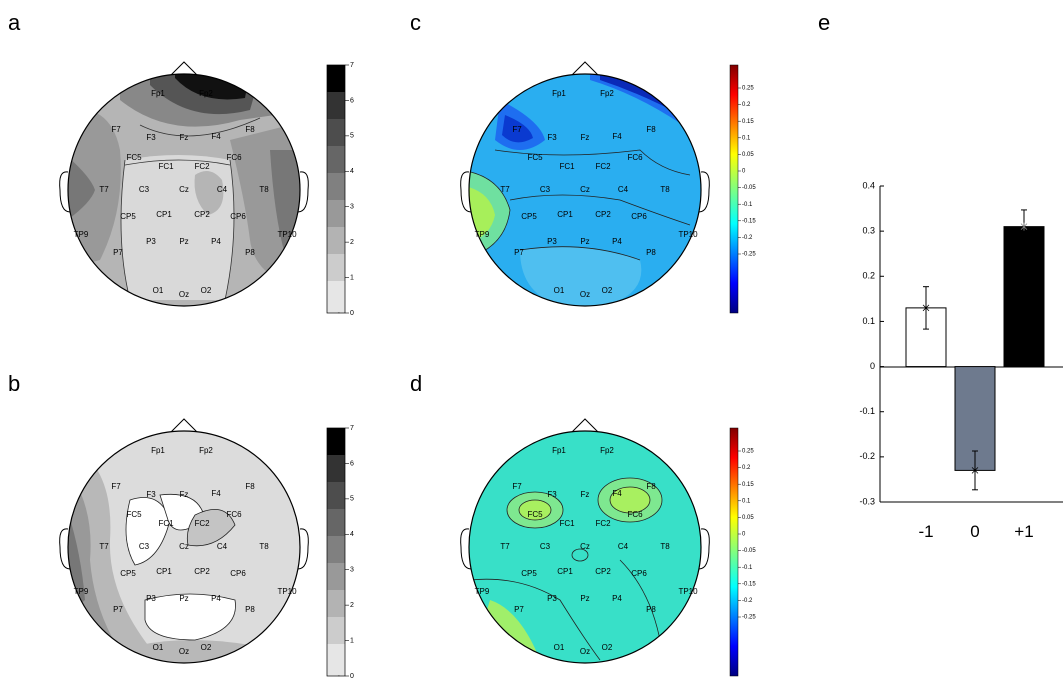  What do you see at coordinates (505, 546) in the screenshot?
I see `electrode-d-t7: T7` at bounding box center [505, 546].